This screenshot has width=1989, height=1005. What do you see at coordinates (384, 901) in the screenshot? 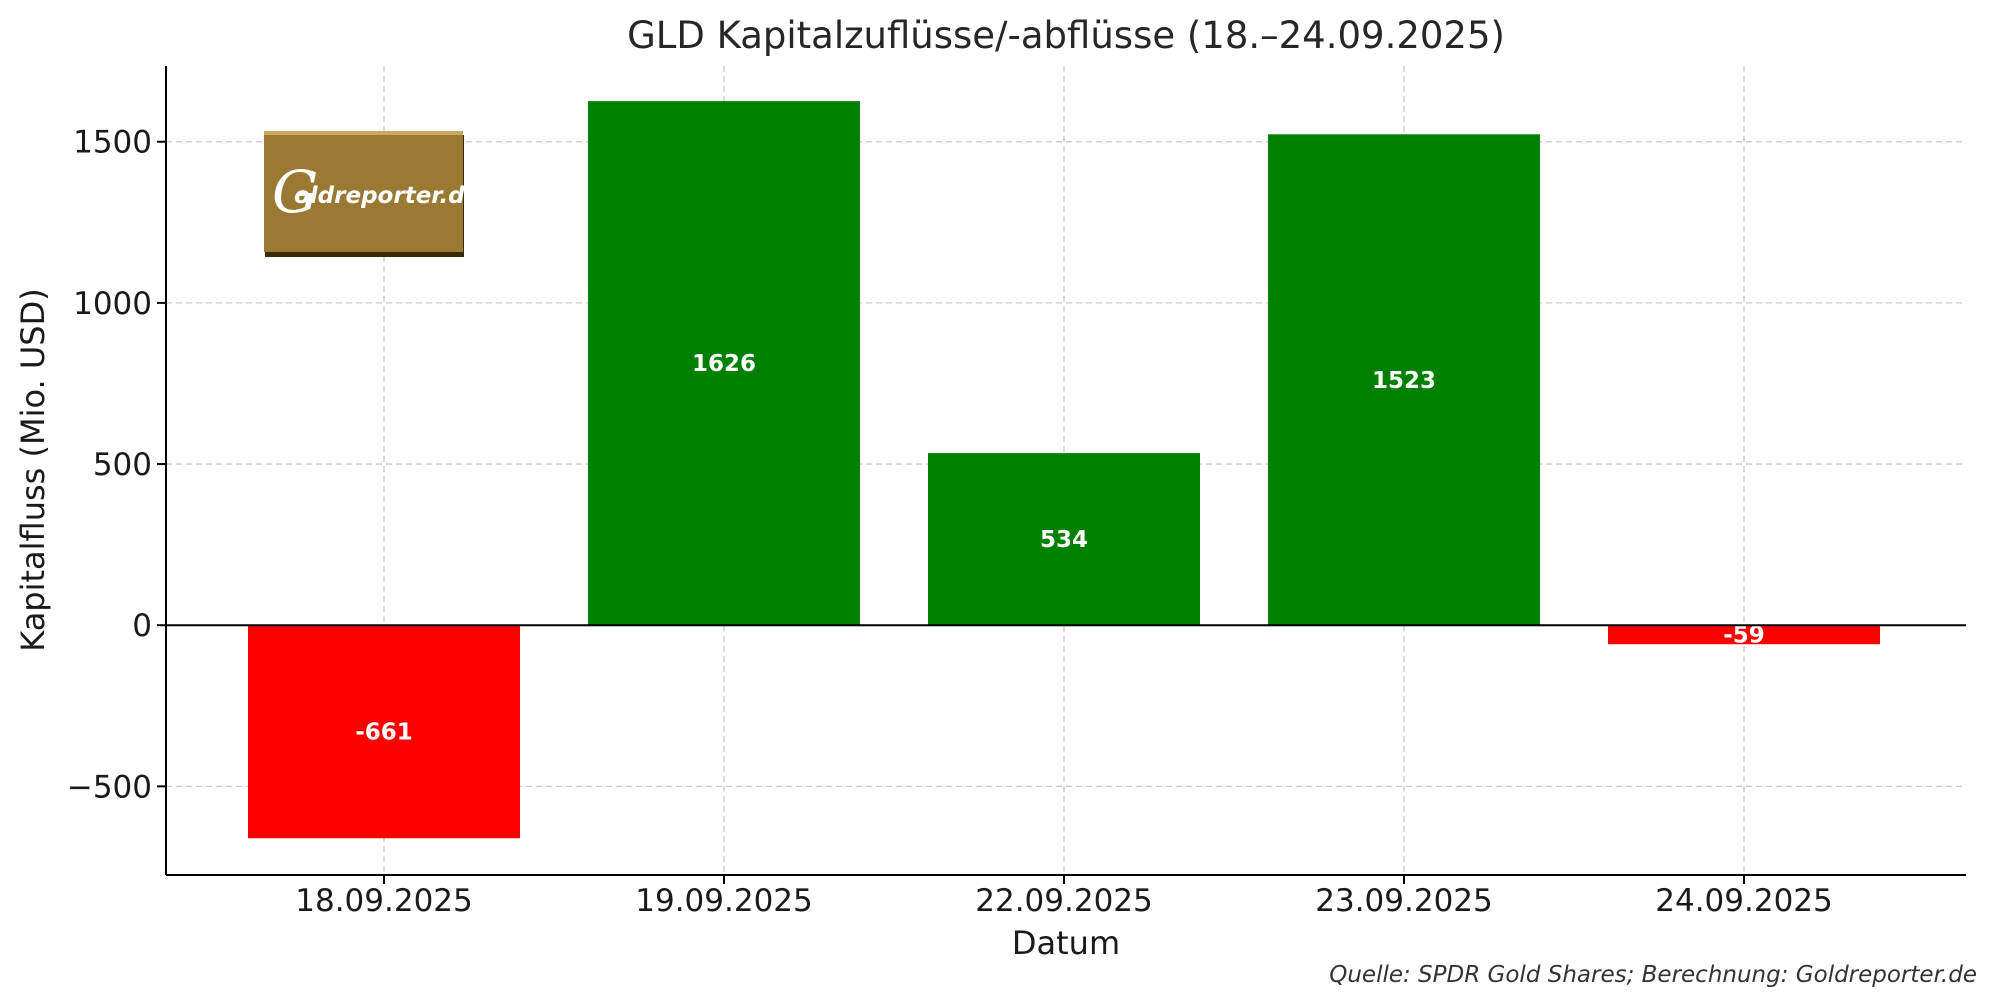
I see `x-tick-label: 18.09.2025` at bounding box center [384, 901].